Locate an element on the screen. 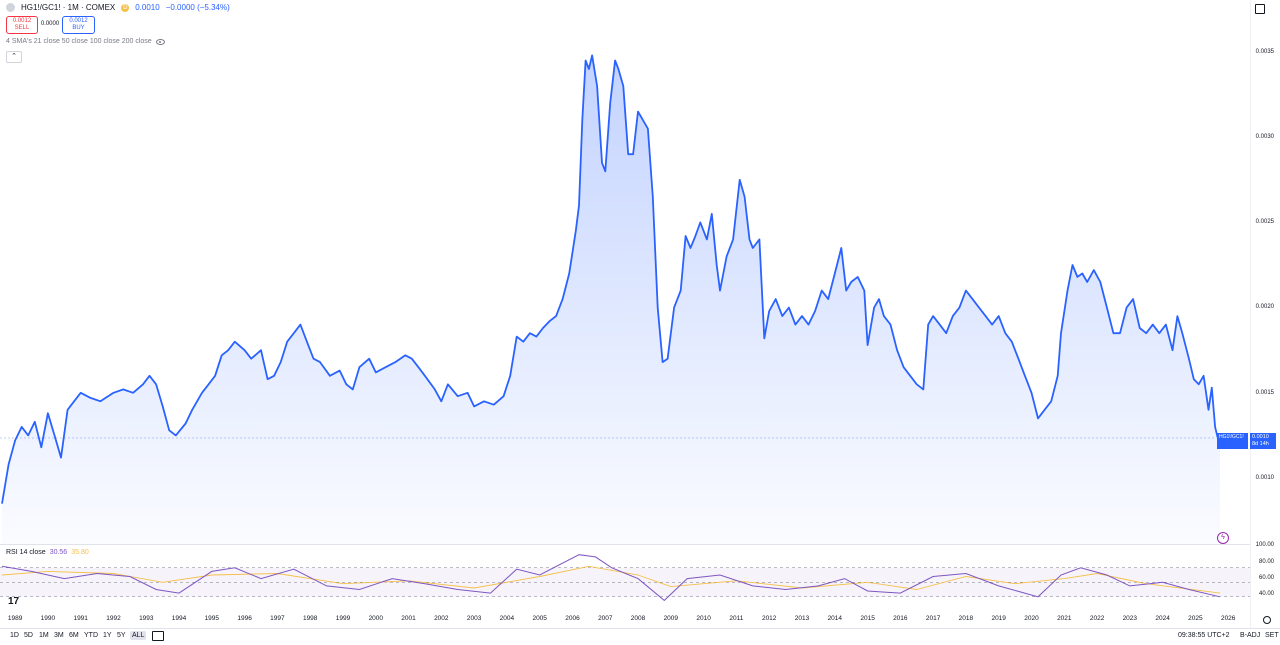 The image size is (1280, 645). range-button-3m: 3M is located at coordinates (59, 635).